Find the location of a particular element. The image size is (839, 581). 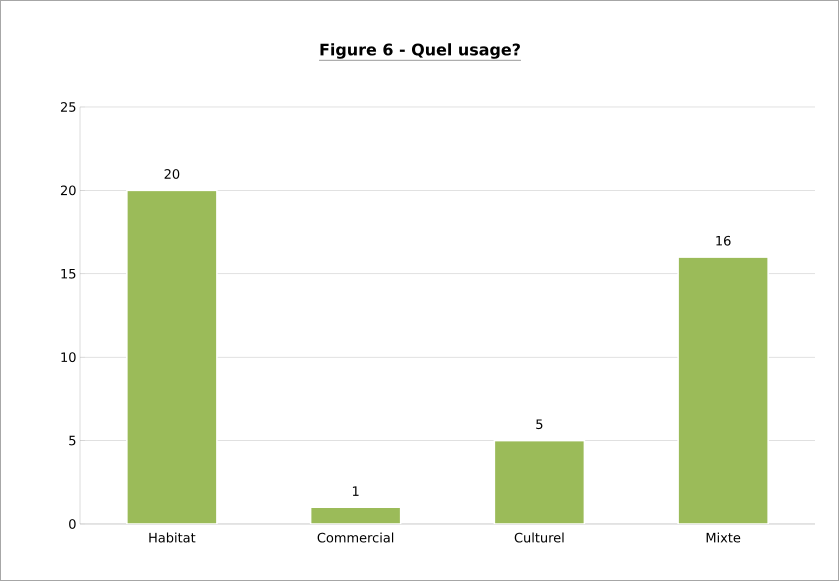

data-label: 20 is located at coordinates (172, 174).